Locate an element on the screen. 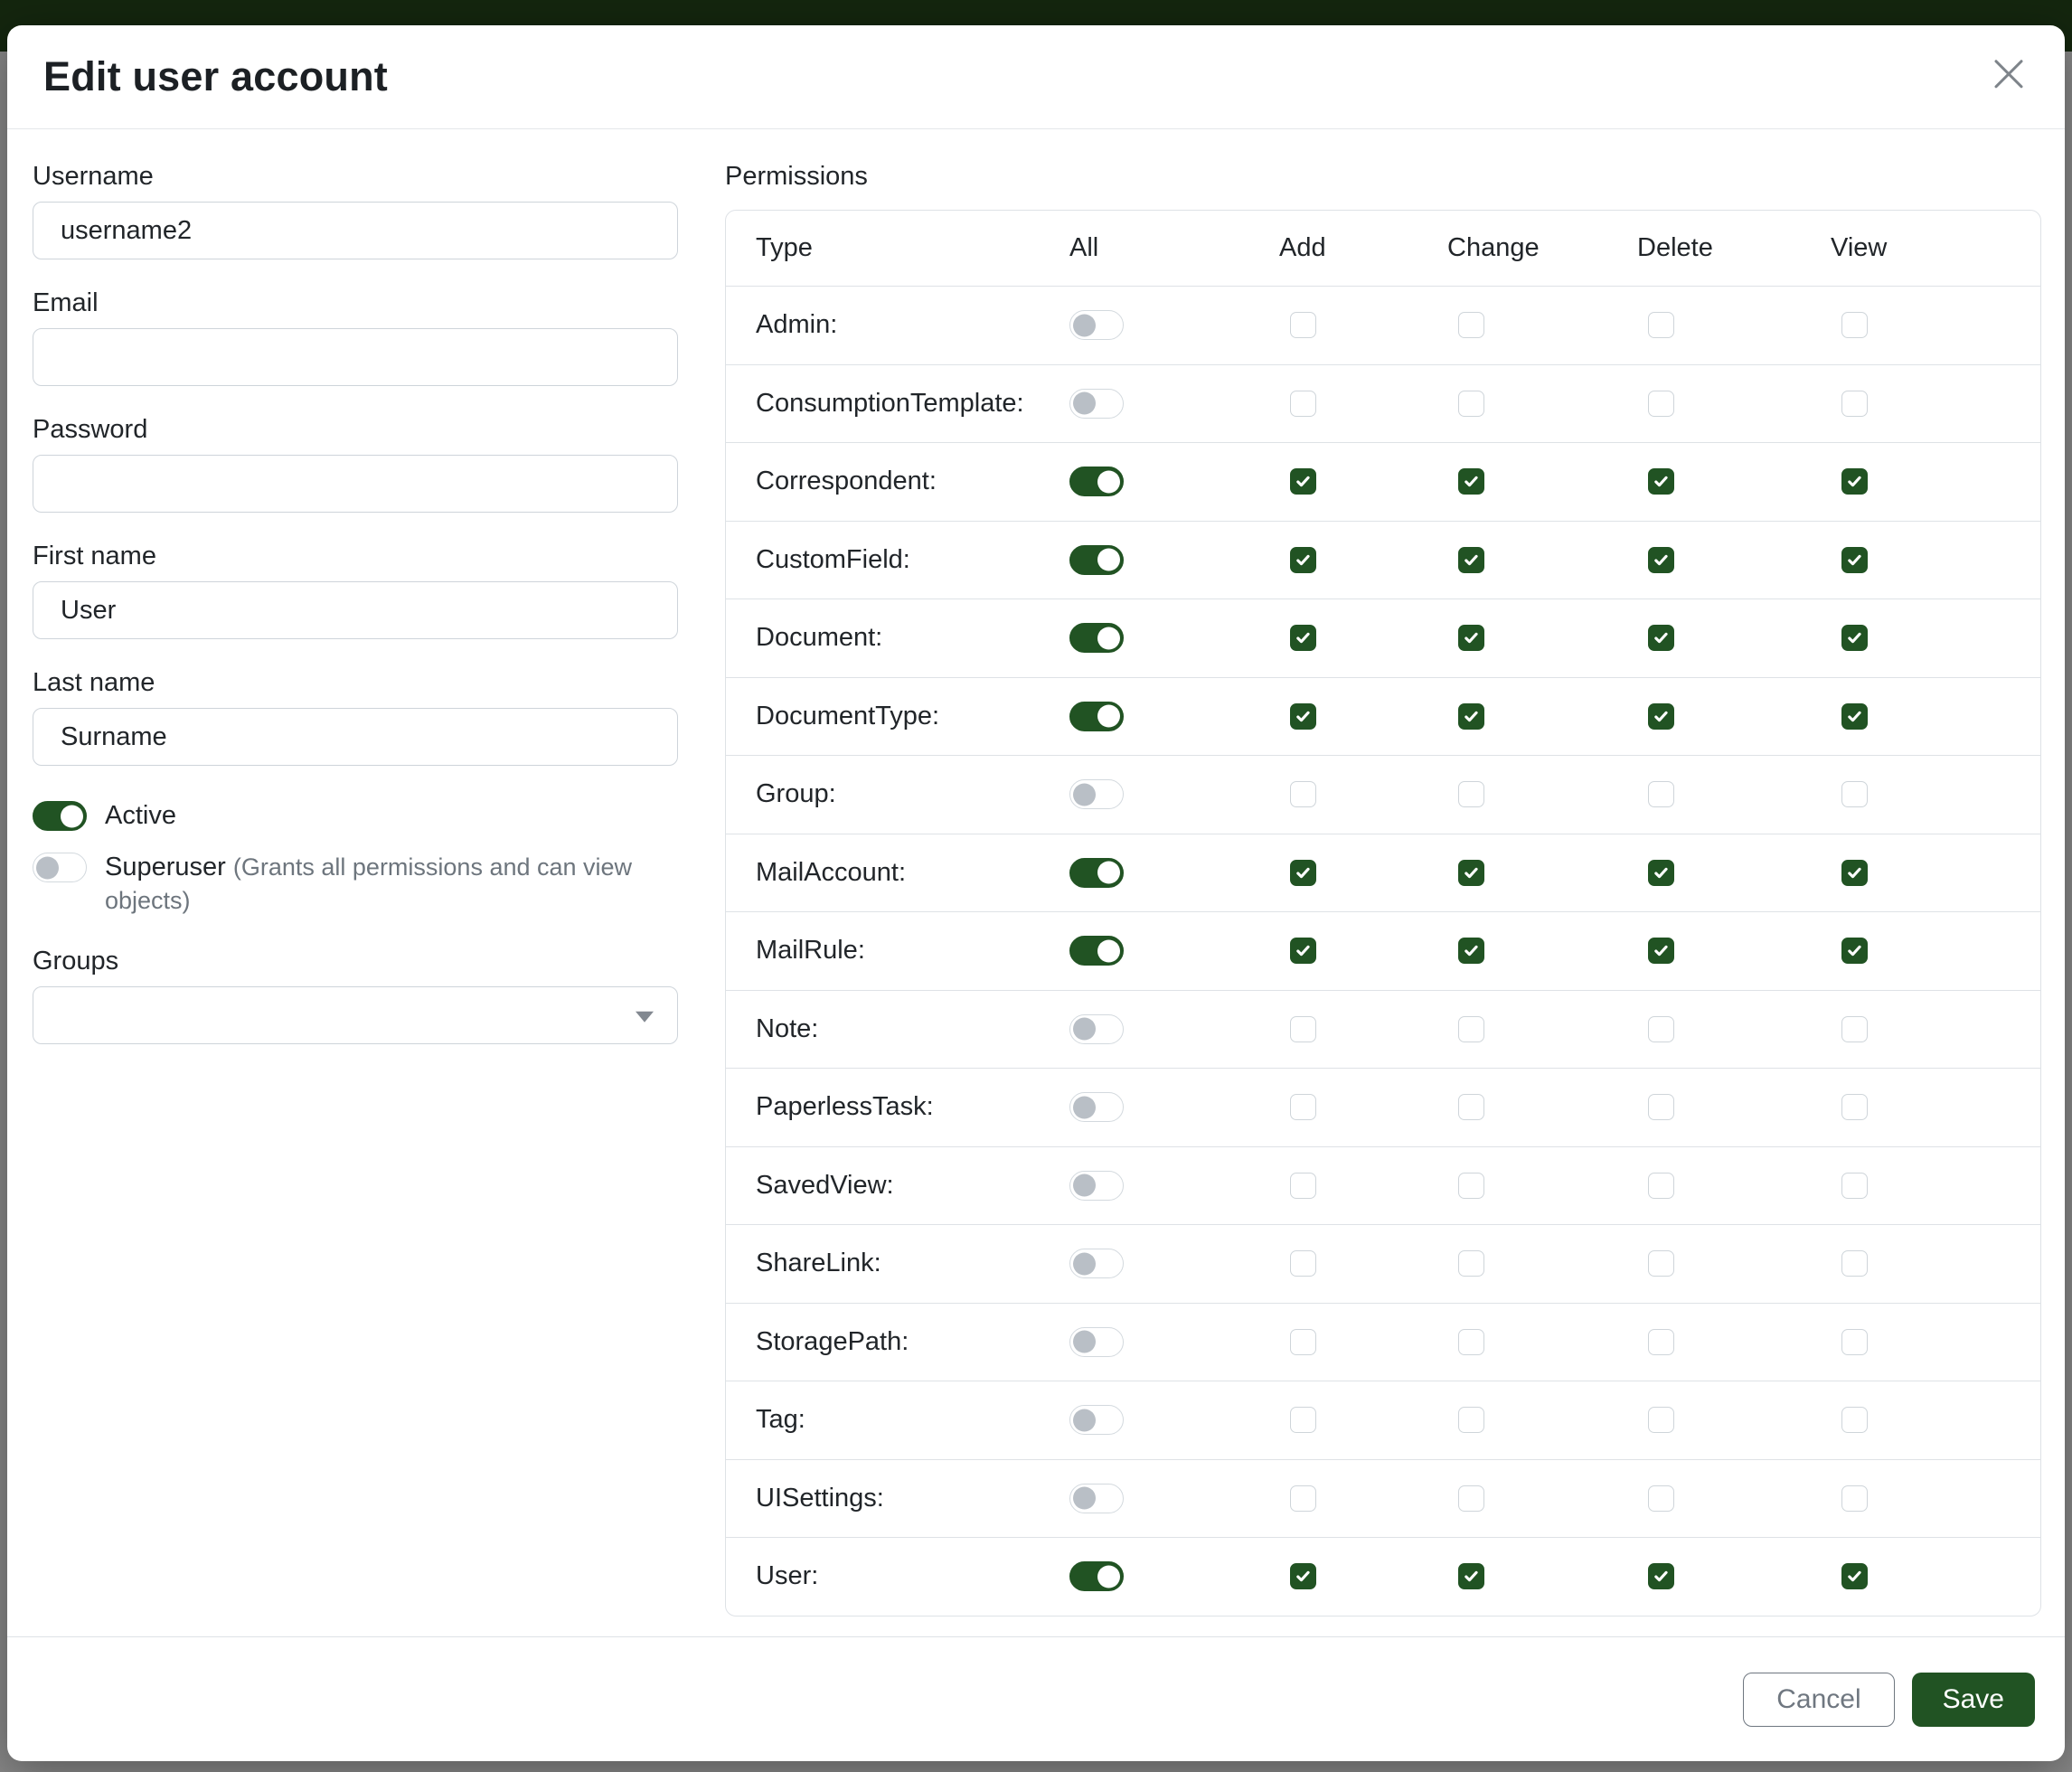  close-icon is located at coordinates (2009, 74).